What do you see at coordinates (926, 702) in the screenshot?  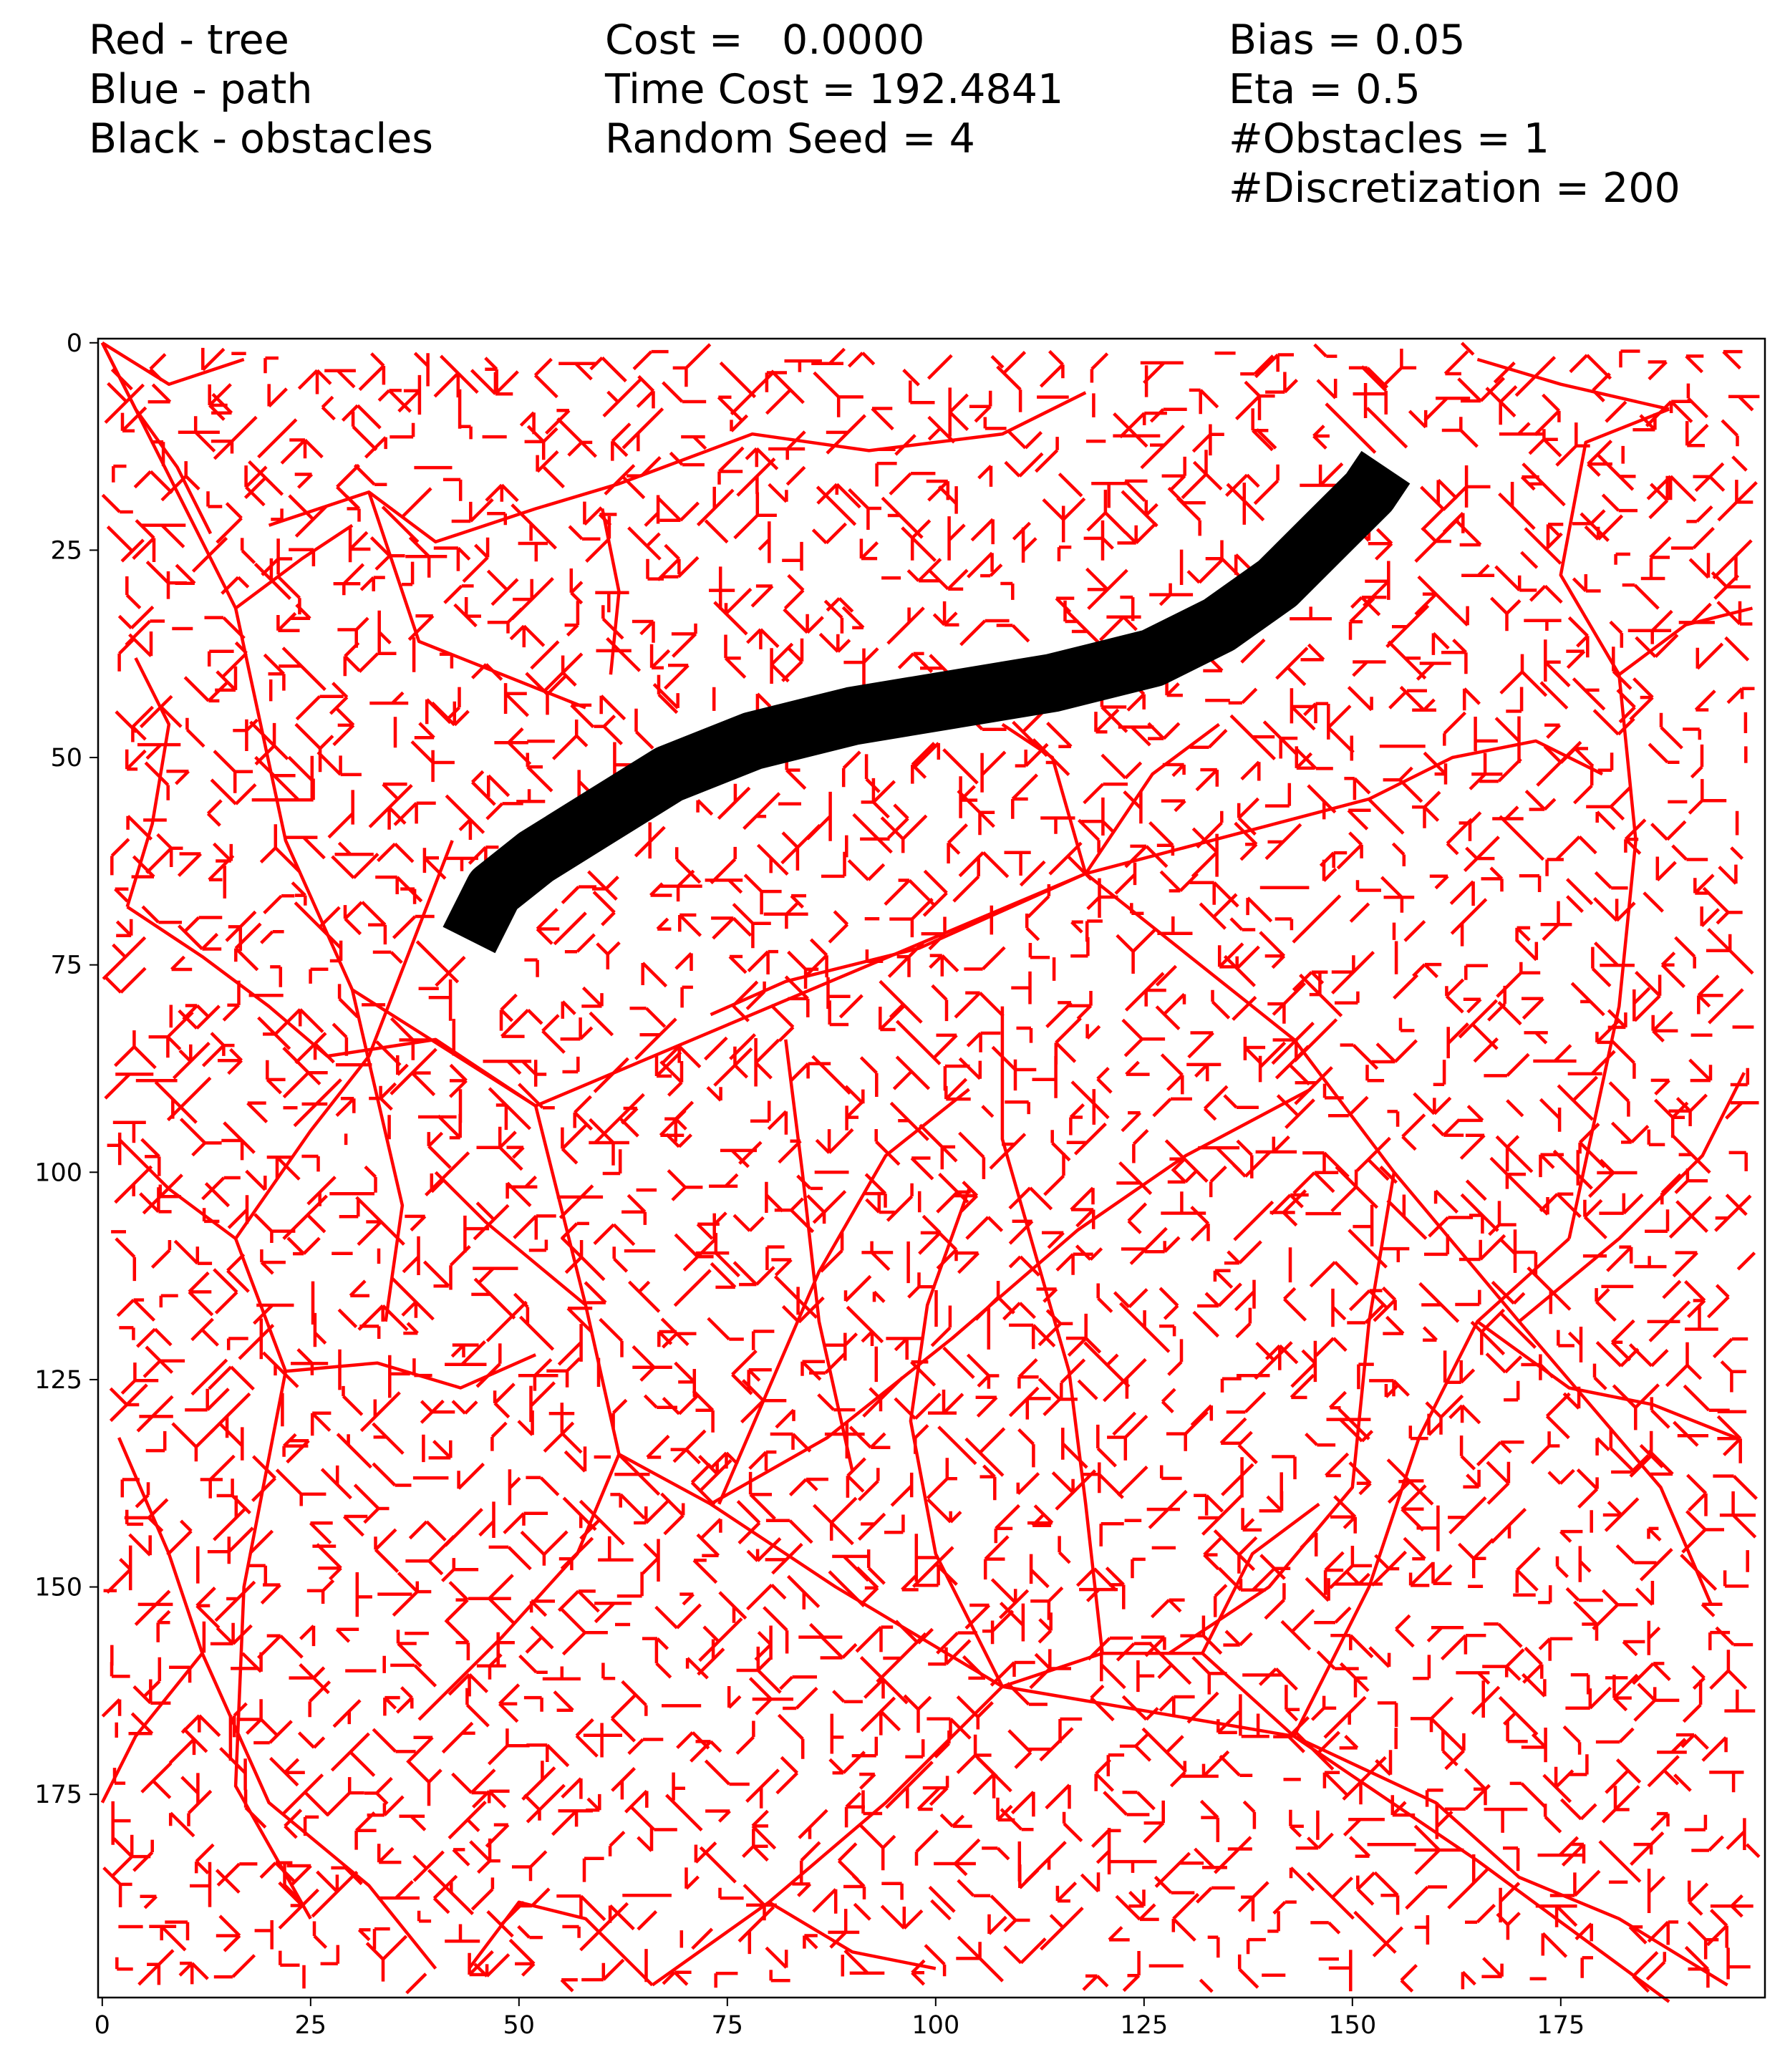 I see `obstacle-layer` at bounding box center [926, 702].